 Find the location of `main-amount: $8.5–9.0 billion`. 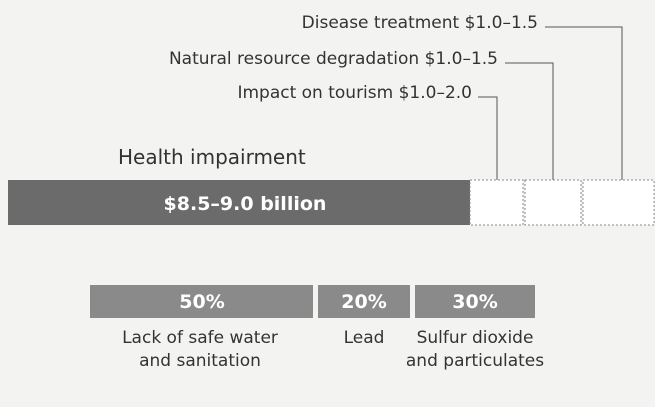

main-amount: $8.5–9.0 billion is located at coordinates (245, 204).